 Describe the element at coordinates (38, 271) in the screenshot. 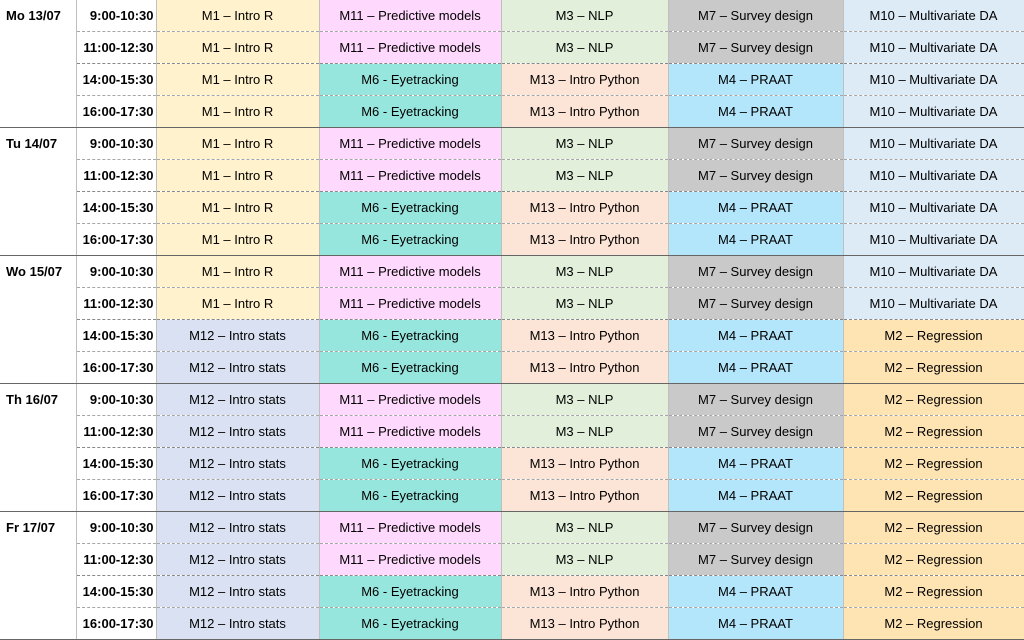

I see `day-label: Wo 15/07` at that location.